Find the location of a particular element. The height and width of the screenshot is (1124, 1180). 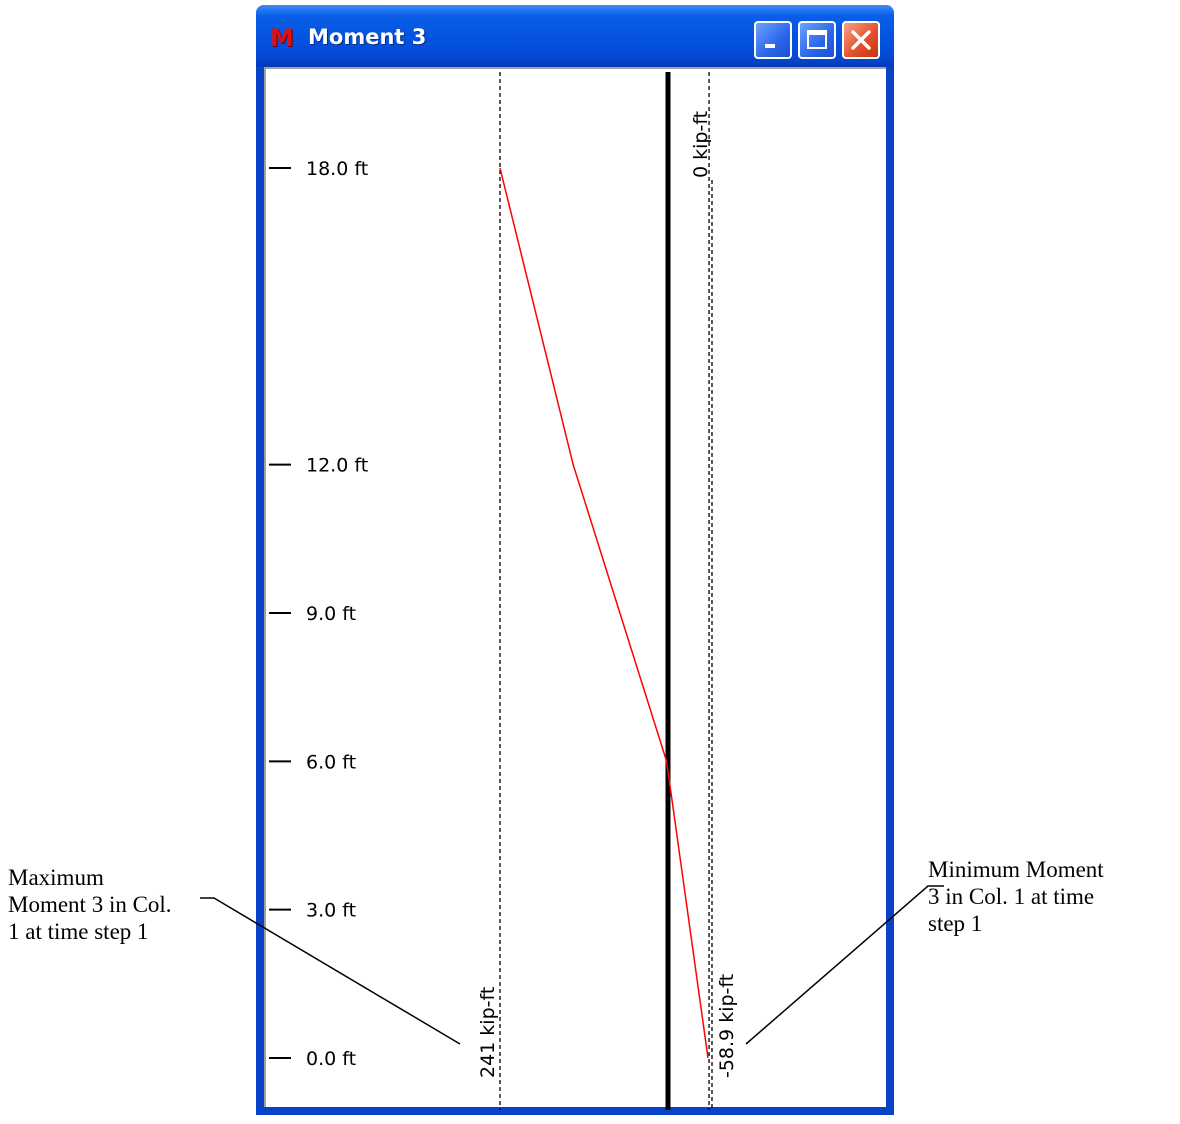

maximize-icon is located at coordinates (817, 39).